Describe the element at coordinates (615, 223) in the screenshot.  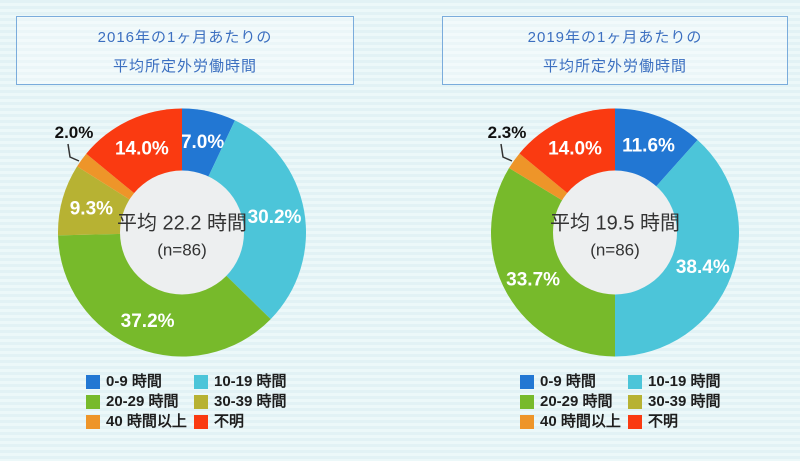
I see `donut-center-average: 平均 19.5 時間` at that location.